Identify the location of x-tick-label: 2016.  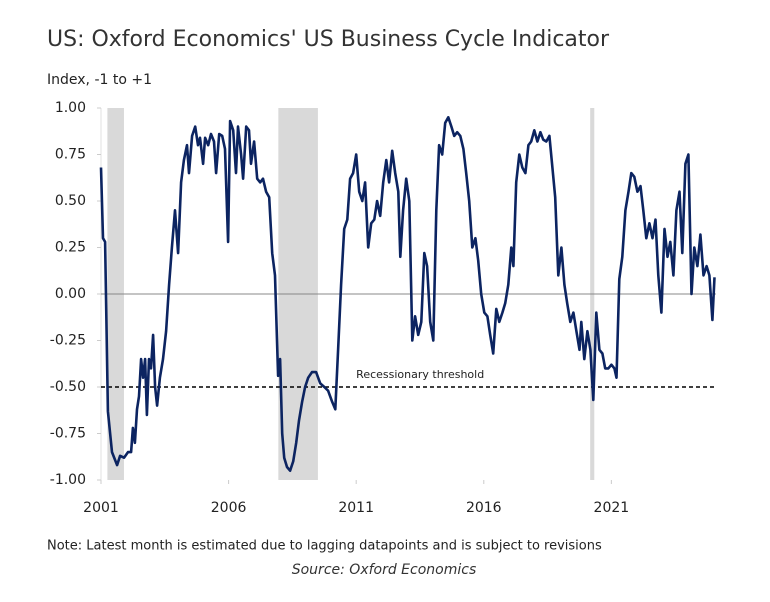
(484, 508).